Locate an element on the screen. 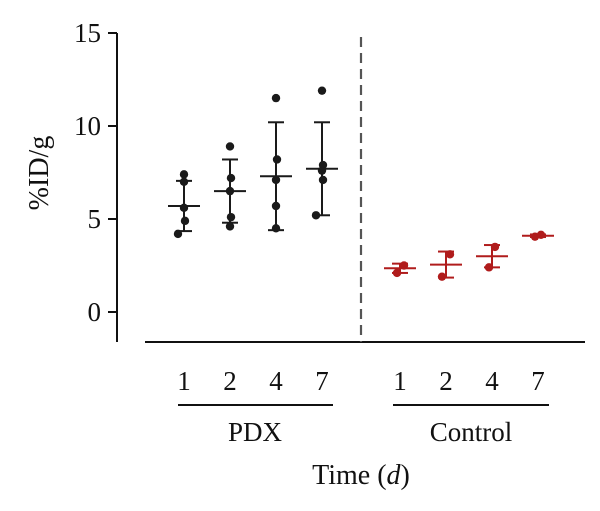  group-label-pdx: PDX is located at coordinates (255, 432).